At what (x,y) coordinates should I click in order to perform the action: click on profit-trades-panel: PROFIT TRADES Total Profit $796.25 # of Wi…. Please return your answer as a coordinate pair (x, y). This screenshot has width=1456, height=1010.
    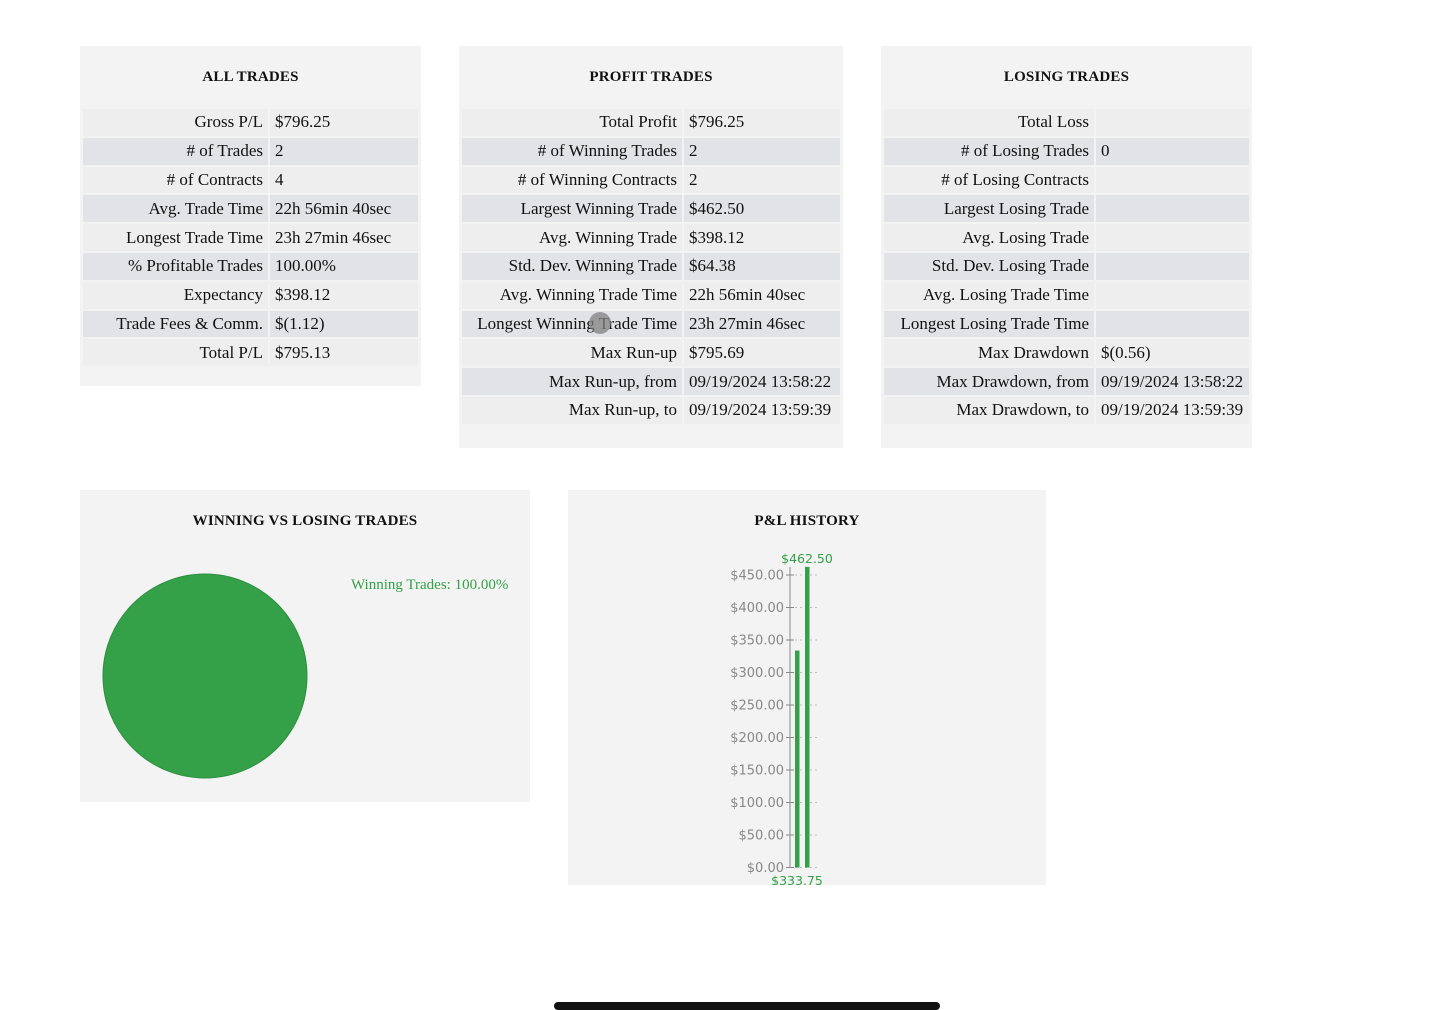
    Looking at the image, I should click on (651, 247).